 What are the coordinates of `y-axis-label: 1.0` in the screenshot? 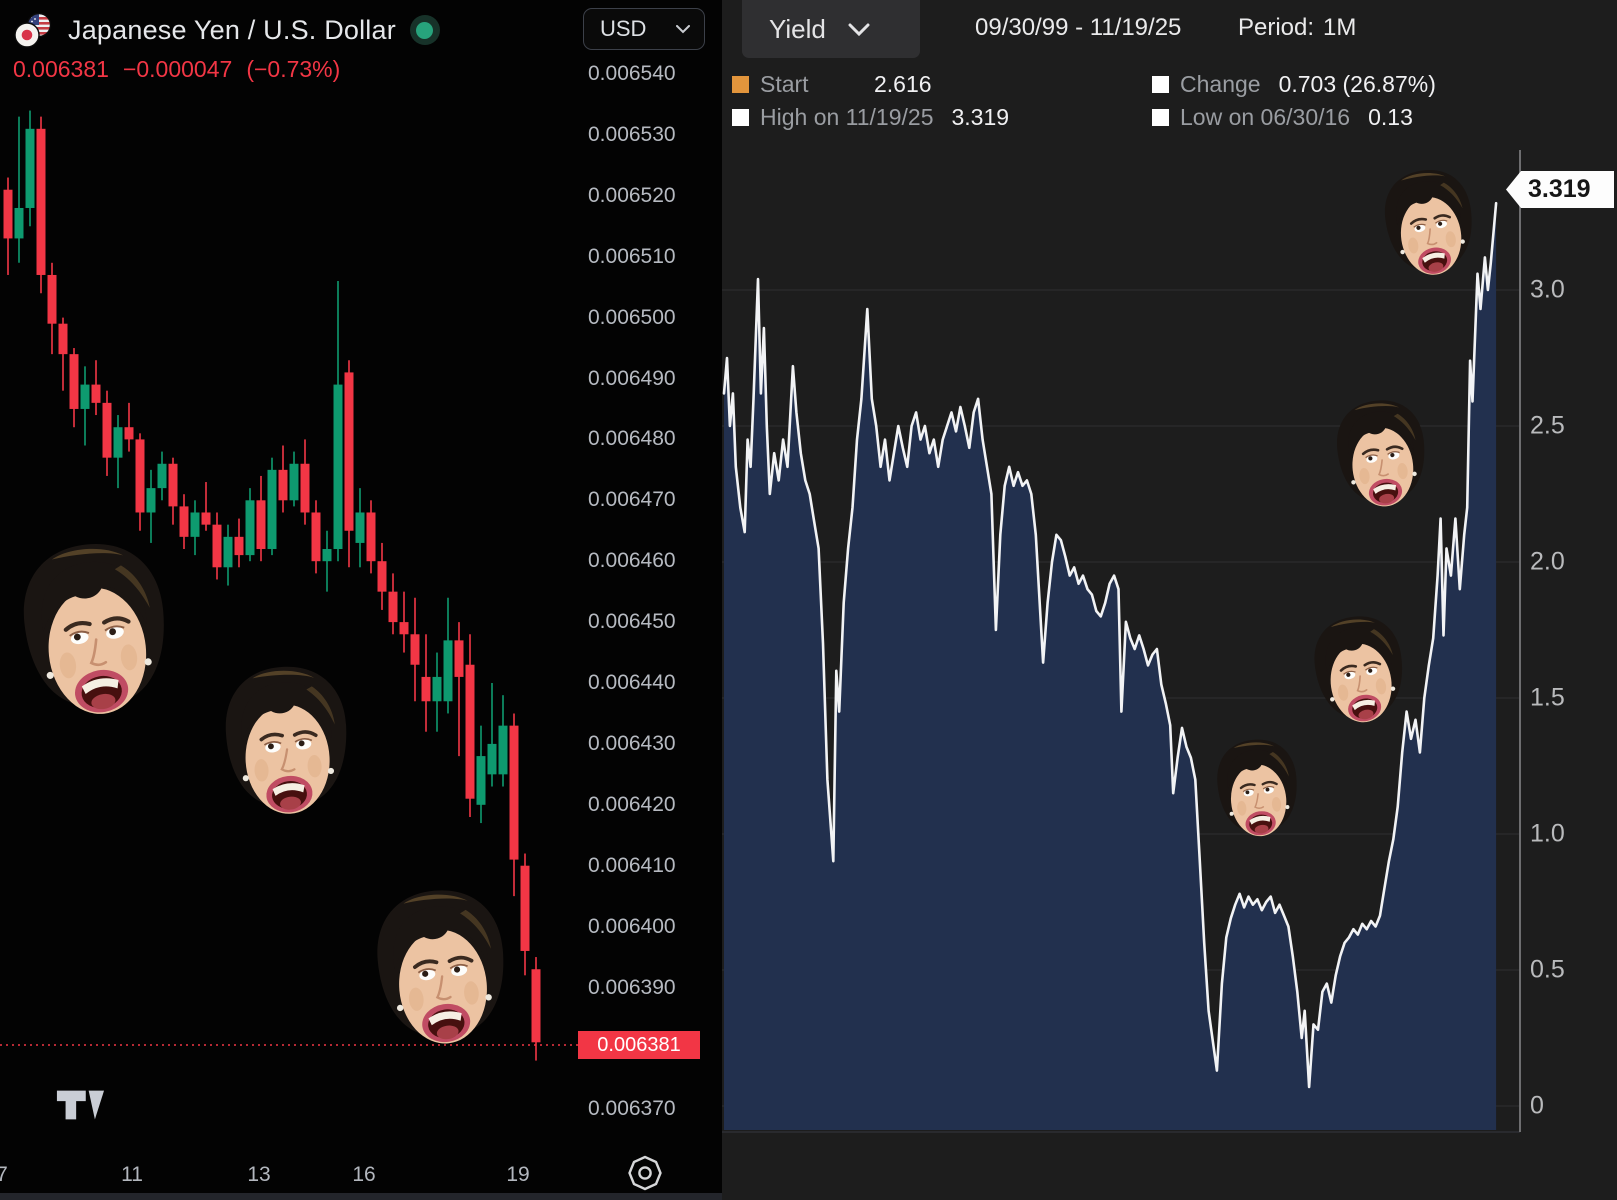 It's located at (1547, 833).